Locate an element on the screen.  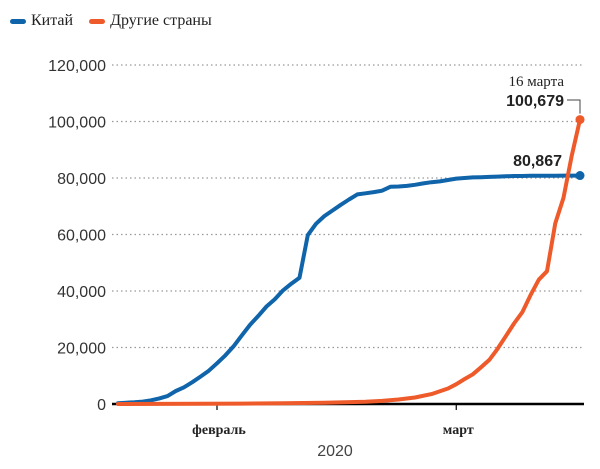
annotation-date: 16 марта is located at coordinates (537, 82).